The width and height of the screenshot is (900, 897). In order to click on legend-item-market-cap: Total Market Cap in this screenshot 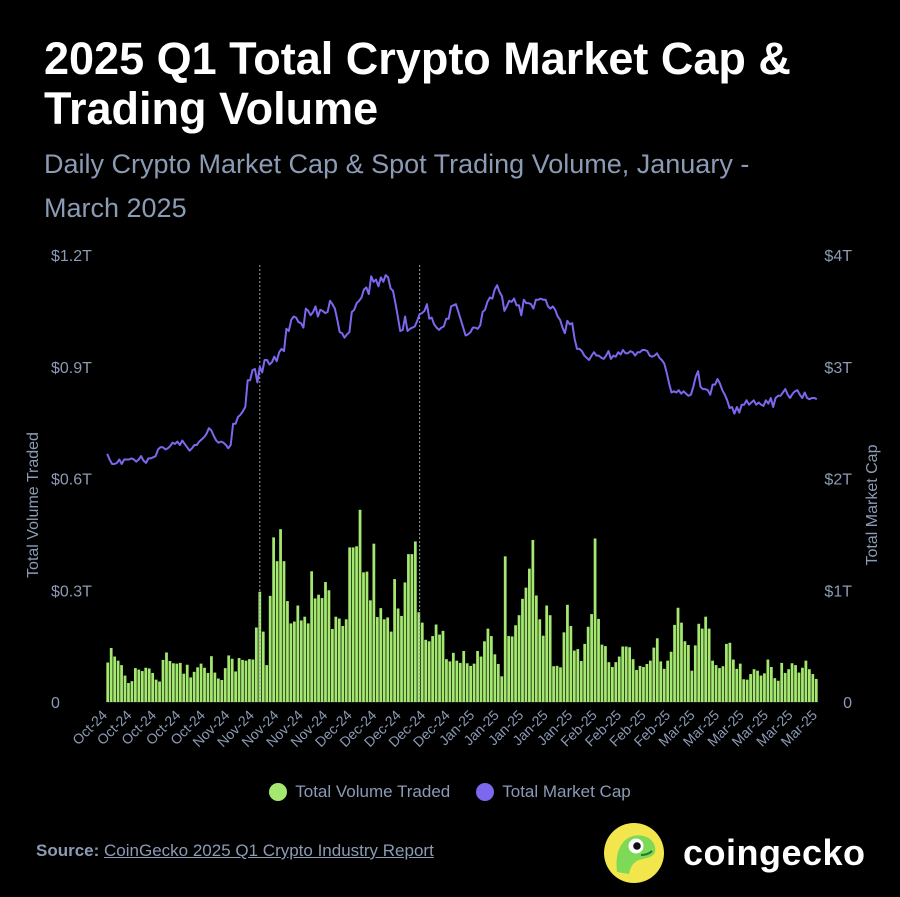, I will do `click(553, 792)`.